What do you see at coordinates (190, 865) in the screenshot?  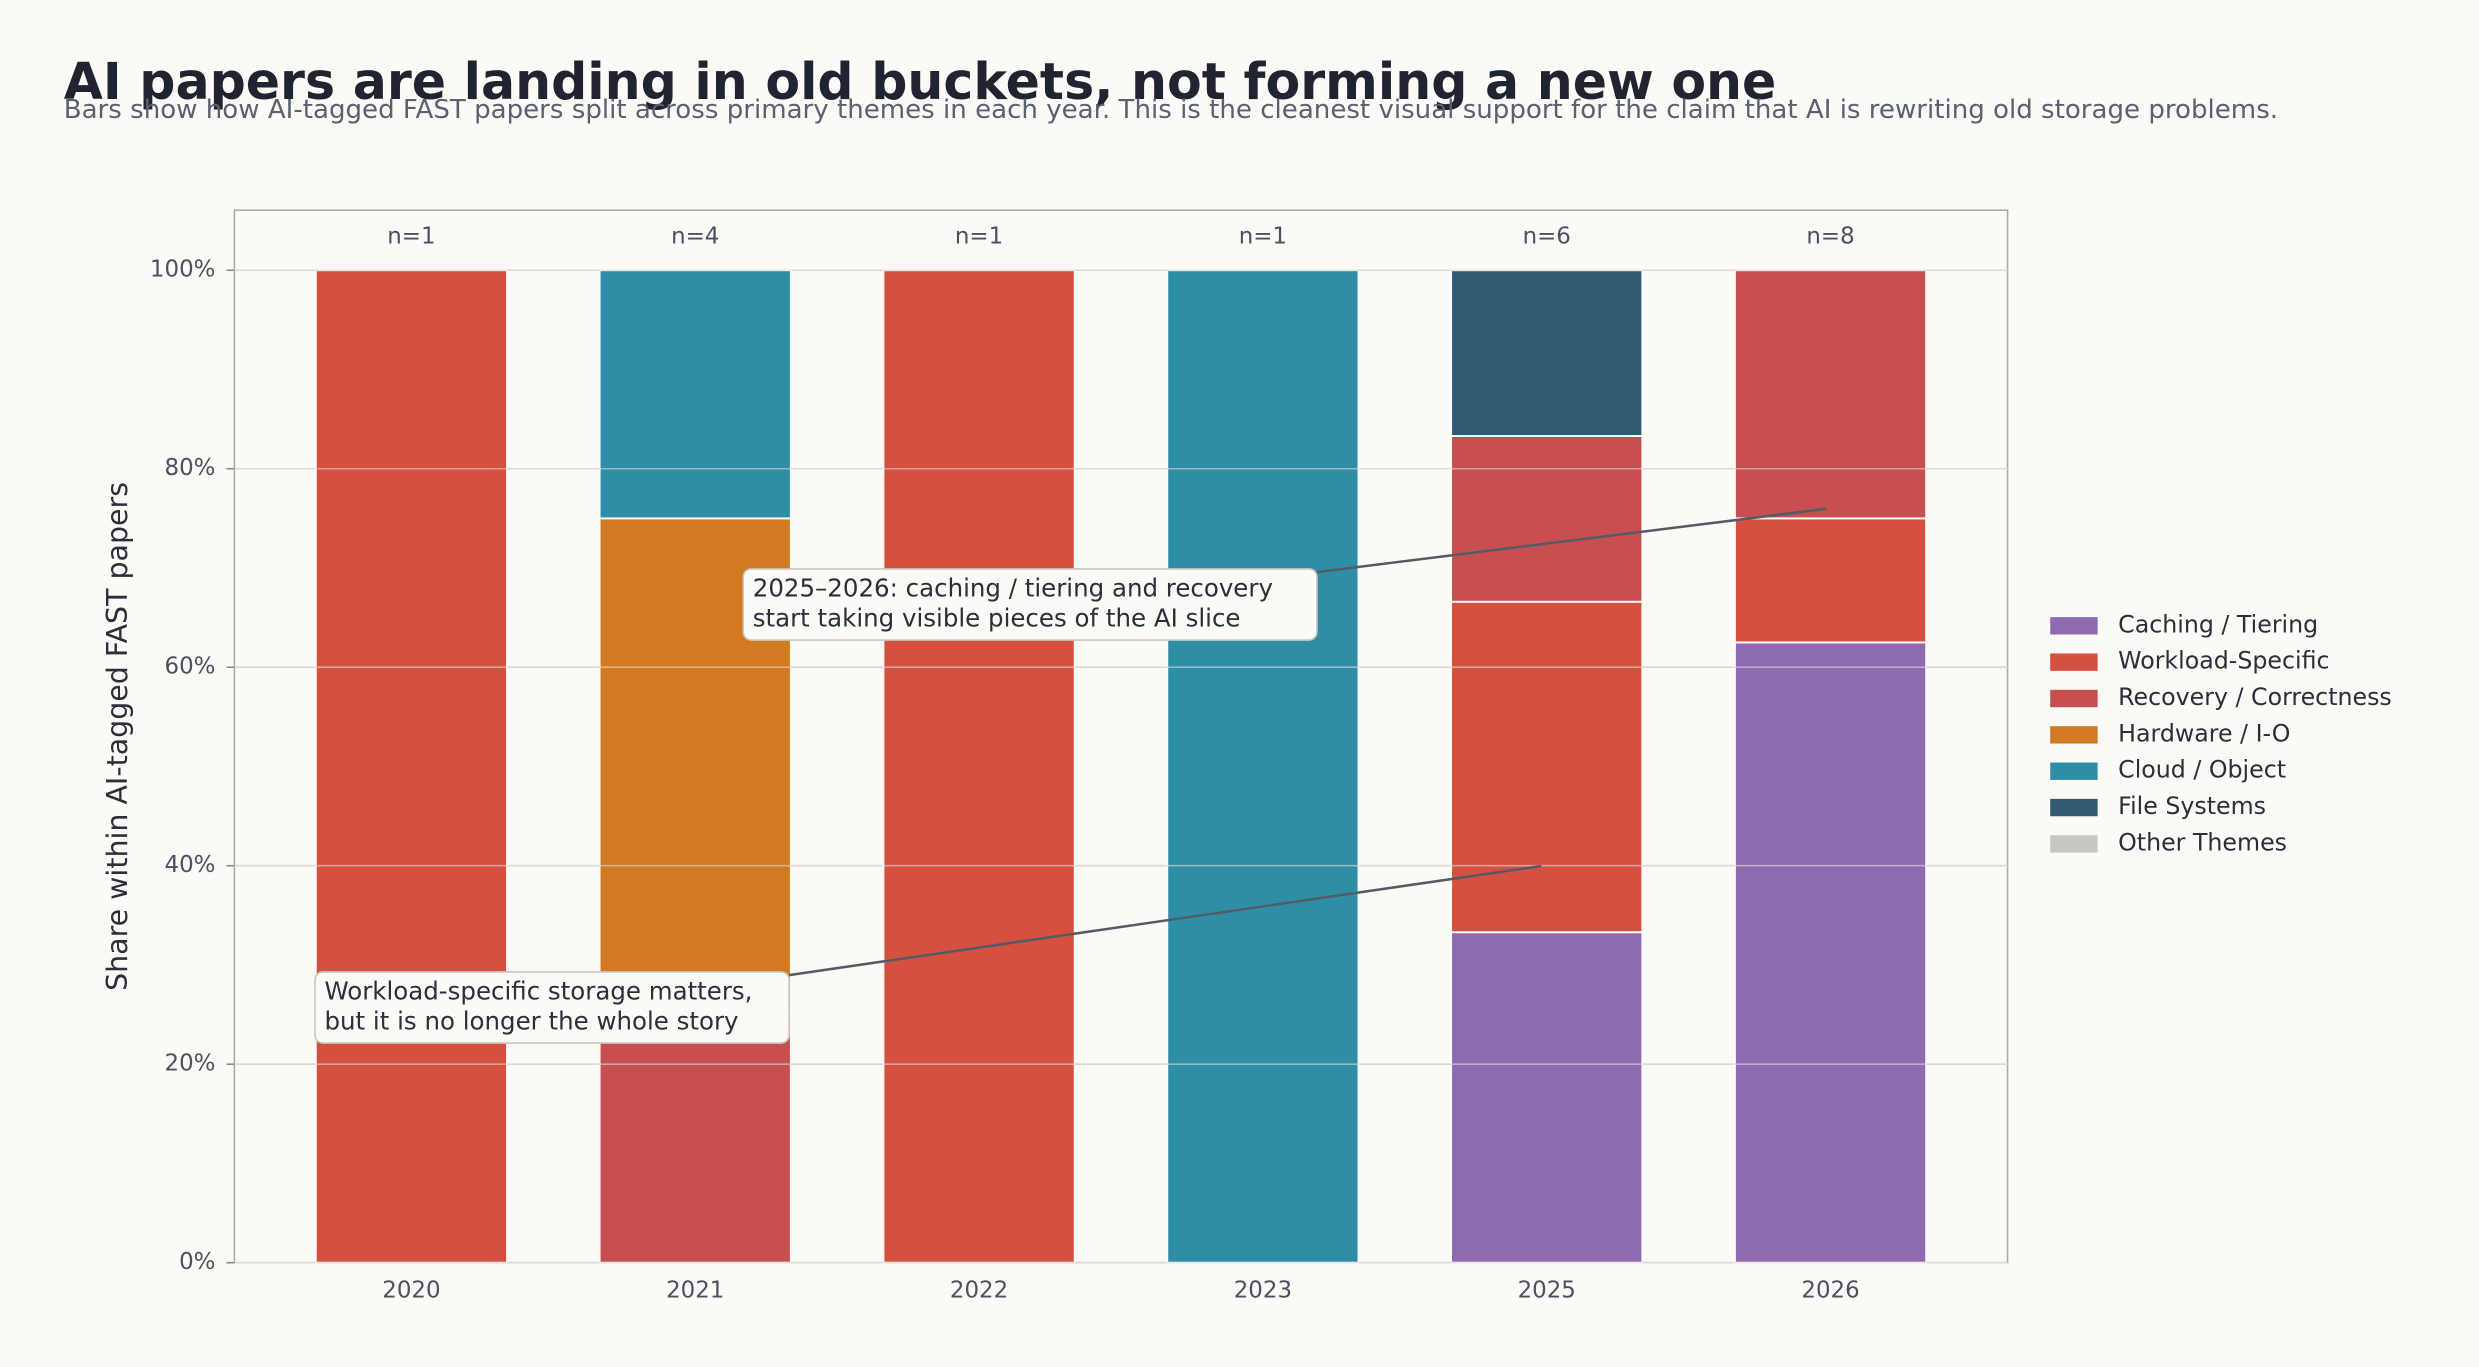 I see `y-tick-label: 40%` at bounding box center [190, 865].